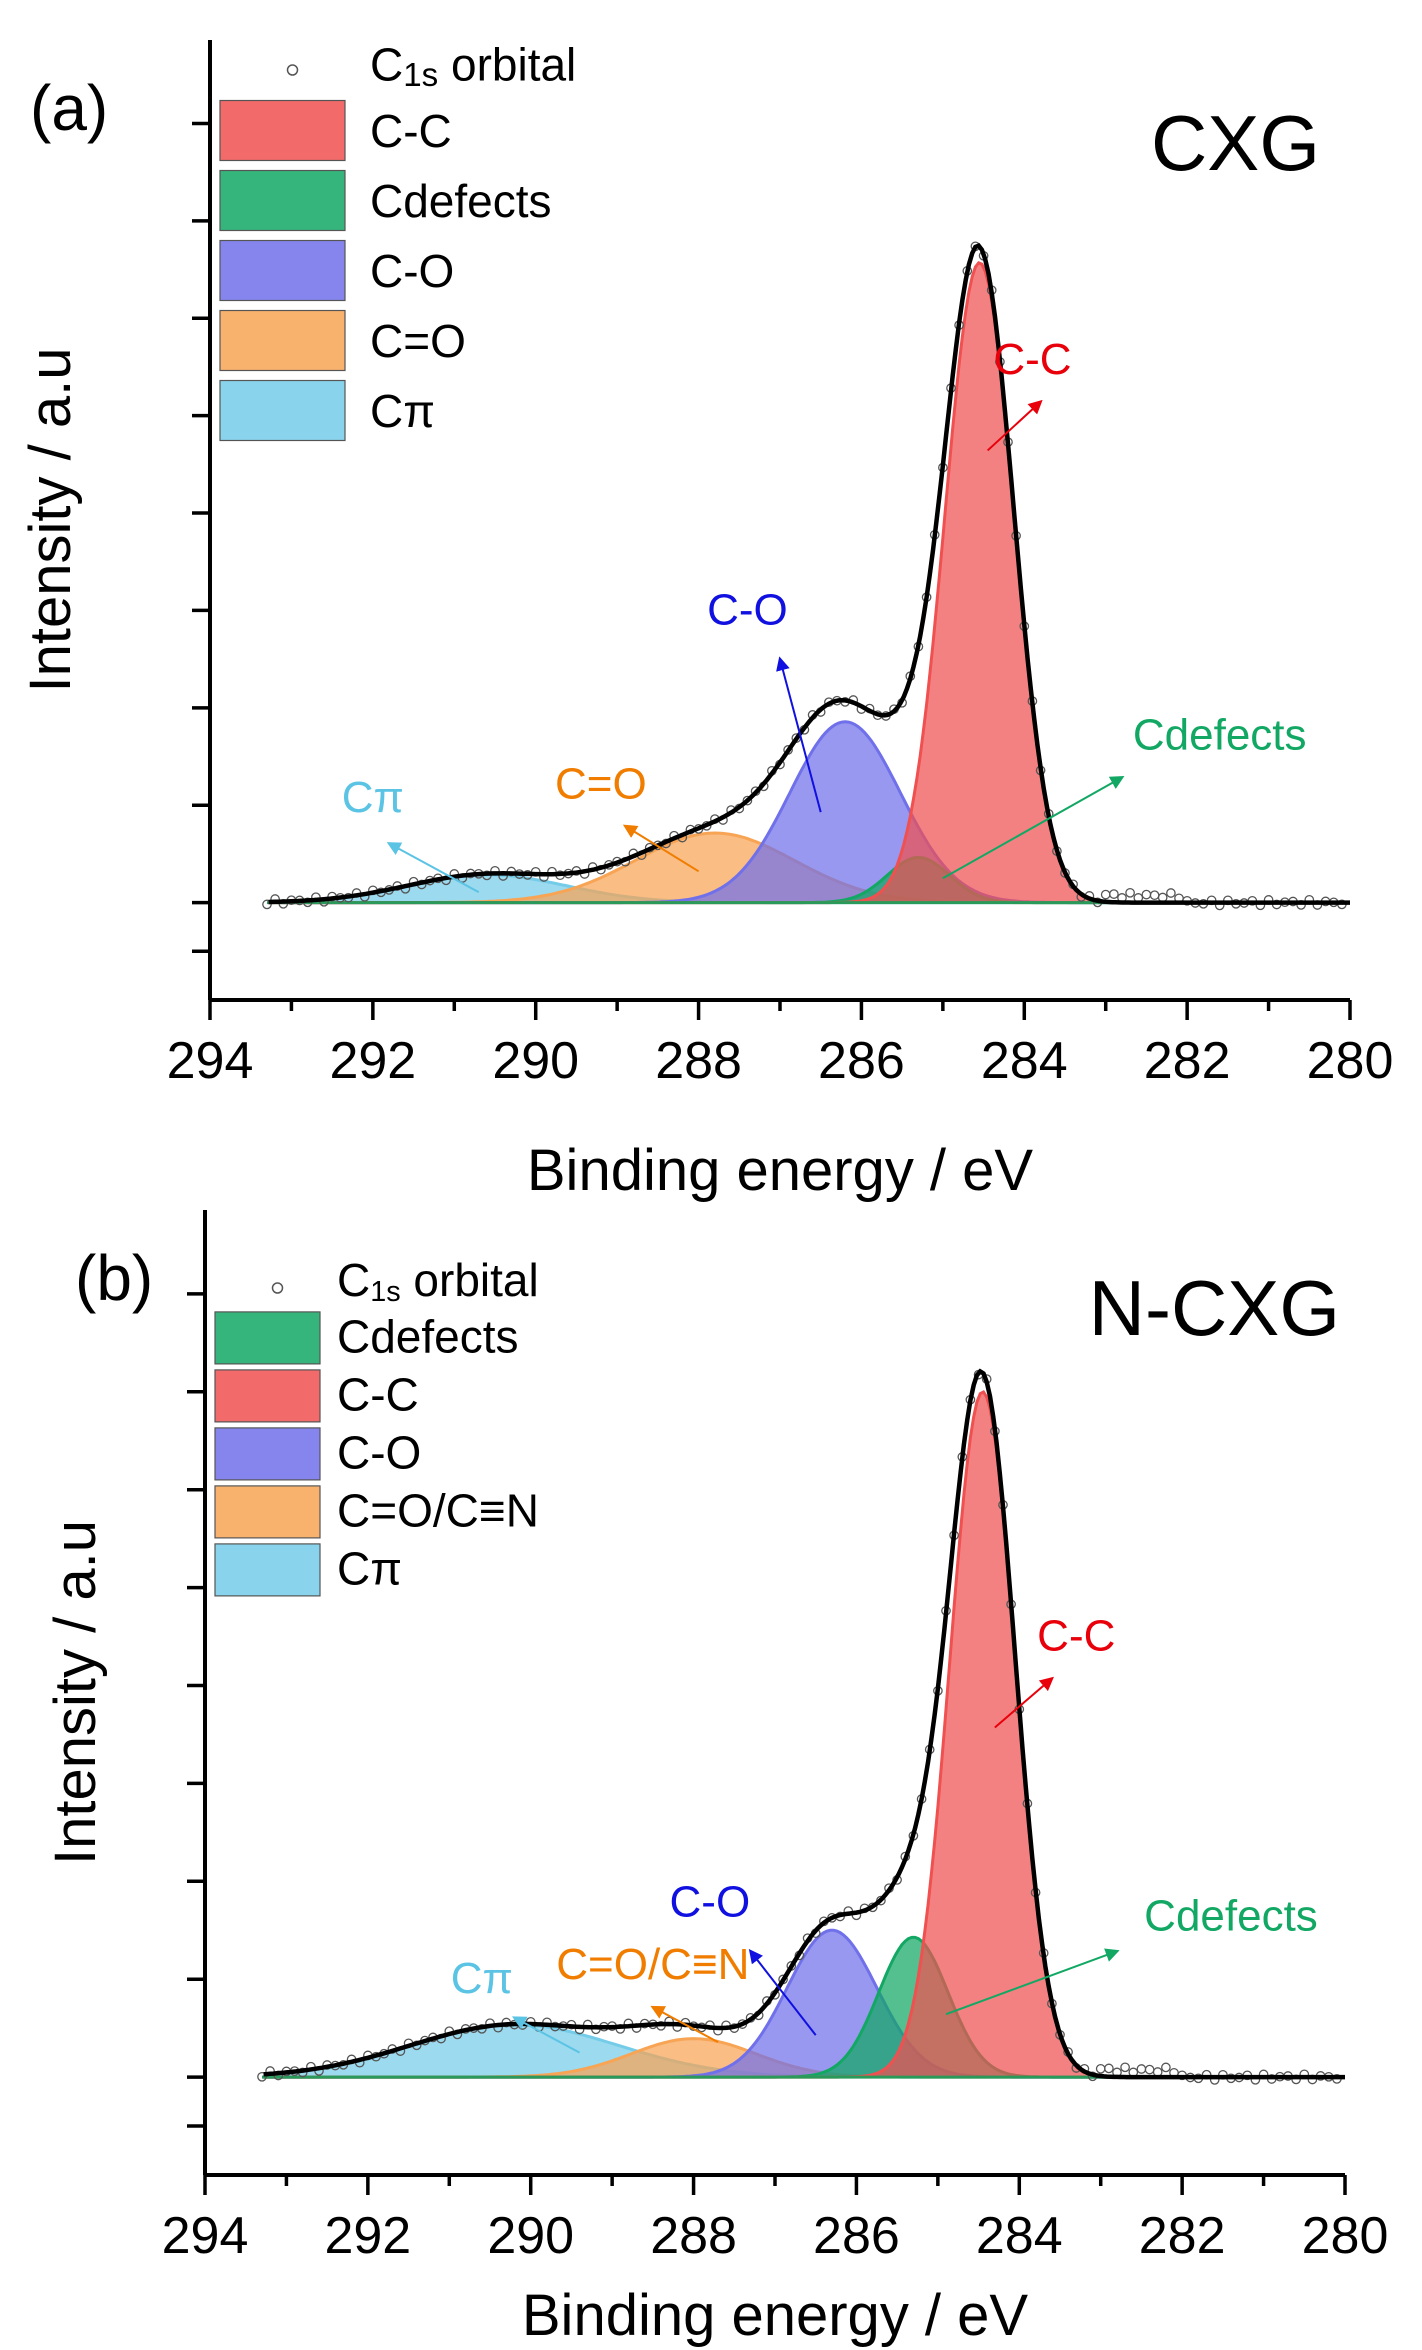 This screenshot has height=2350, width=1422. What do you see at coordinates (69, 108) in the screenshot?
I see `panel-label: (a)` at bounding box center [69, 108].